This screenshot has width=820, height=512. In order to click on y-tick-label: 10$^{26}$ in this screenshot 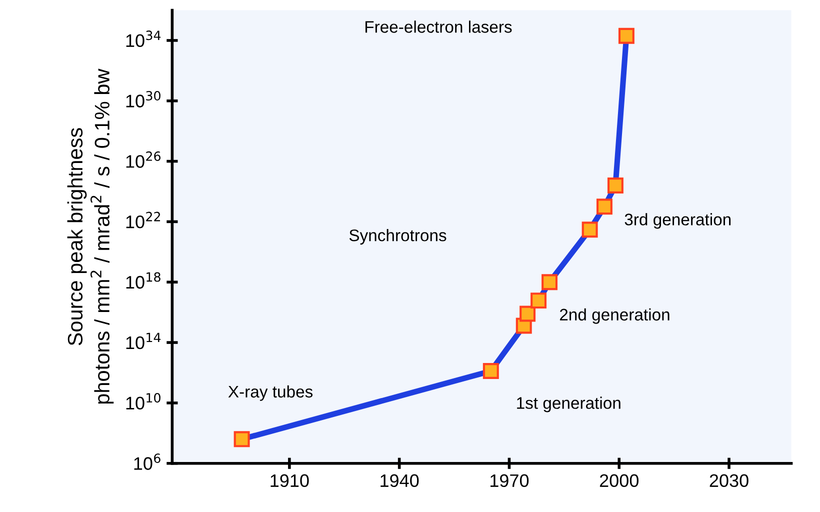, I will do `click(143, 159)`.